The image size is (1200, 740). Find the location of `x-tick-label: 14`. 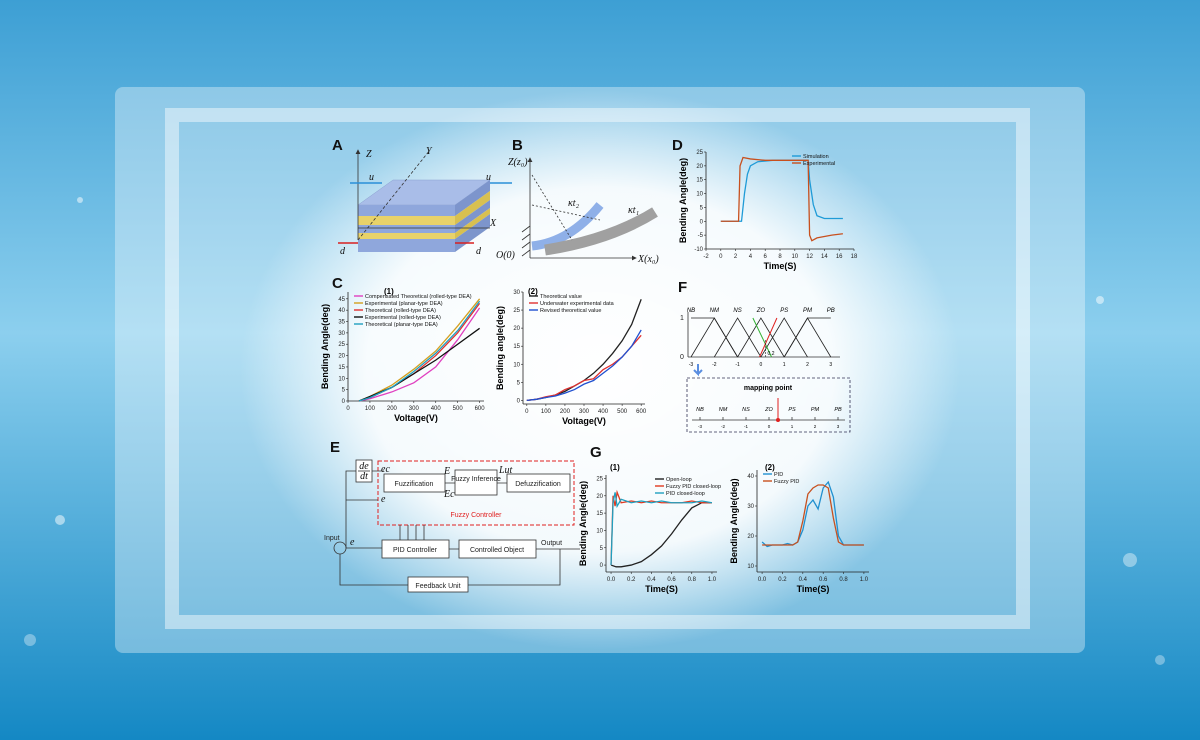

x-tick-label: 14 is located at coordinates (824, 257).